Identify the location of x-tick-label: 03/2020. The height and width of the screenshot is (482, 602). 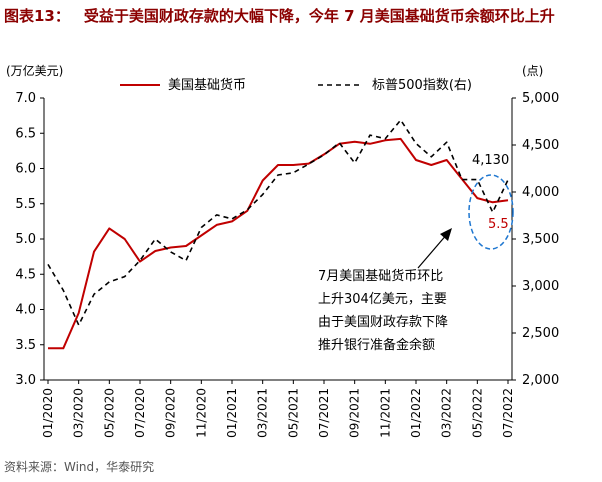
(79, 413).